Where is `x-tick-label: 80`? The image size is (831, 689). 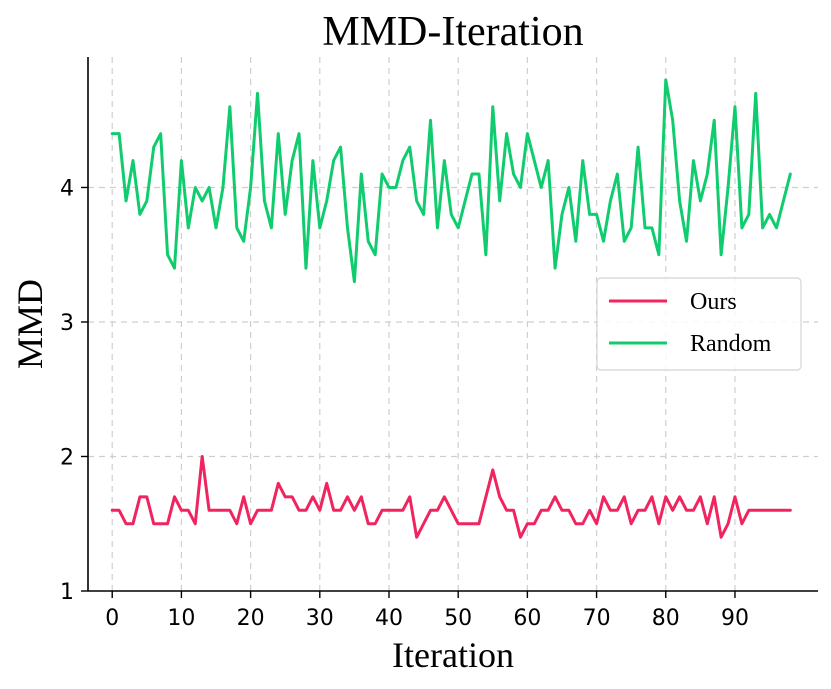 x-tick-label: 80 is located at coordinates (666, 618).